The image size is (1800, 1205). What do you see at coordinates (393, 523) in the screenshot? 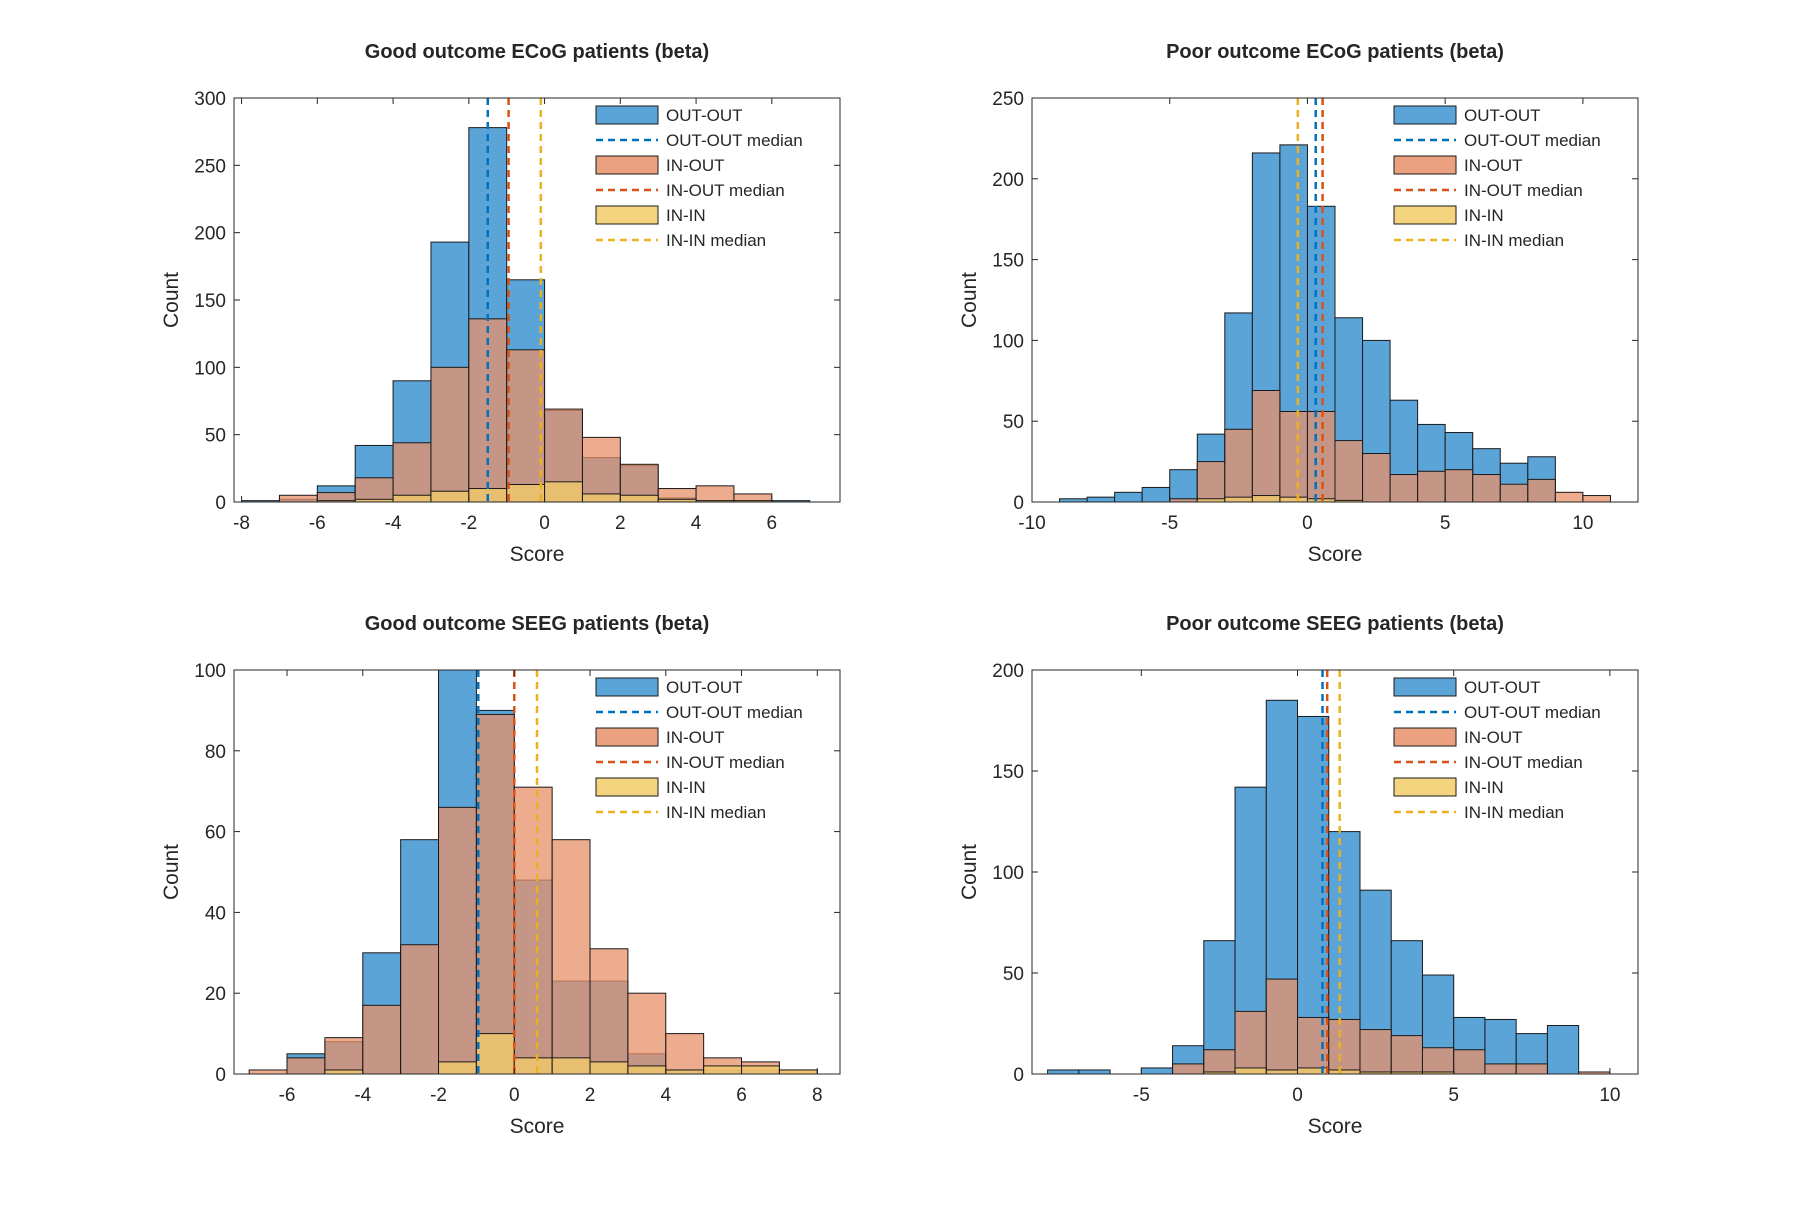
I see `x-tick-label: -4` at bounding box center [393, 523].